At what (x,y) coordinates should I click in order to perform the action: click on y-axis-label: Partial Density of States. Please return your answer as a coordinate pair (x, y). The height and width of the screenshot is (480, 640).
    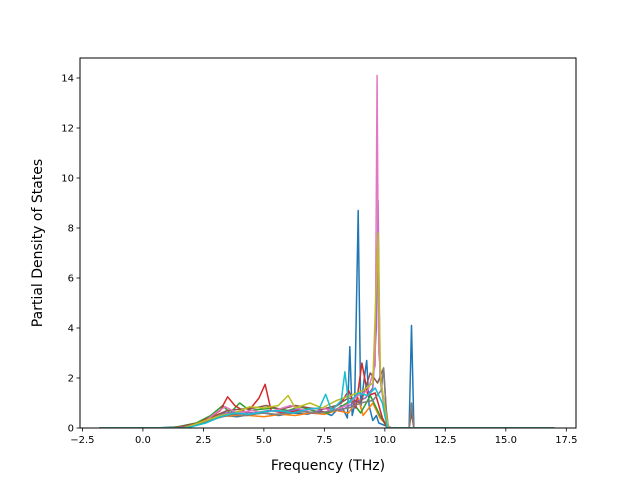
    Looking at the image, I should click on (38, 243).